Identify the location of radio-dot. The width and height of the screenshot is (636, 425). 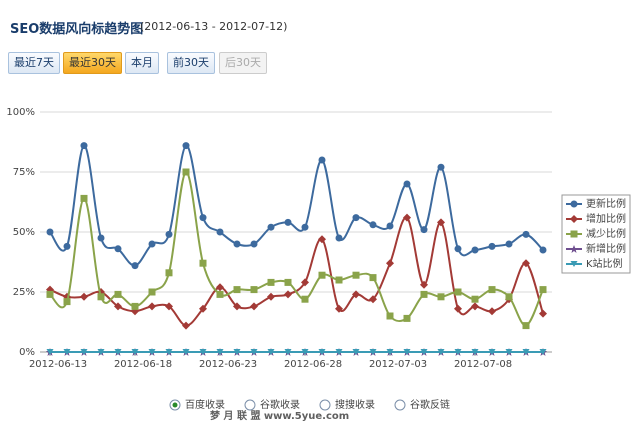
(175, 405).